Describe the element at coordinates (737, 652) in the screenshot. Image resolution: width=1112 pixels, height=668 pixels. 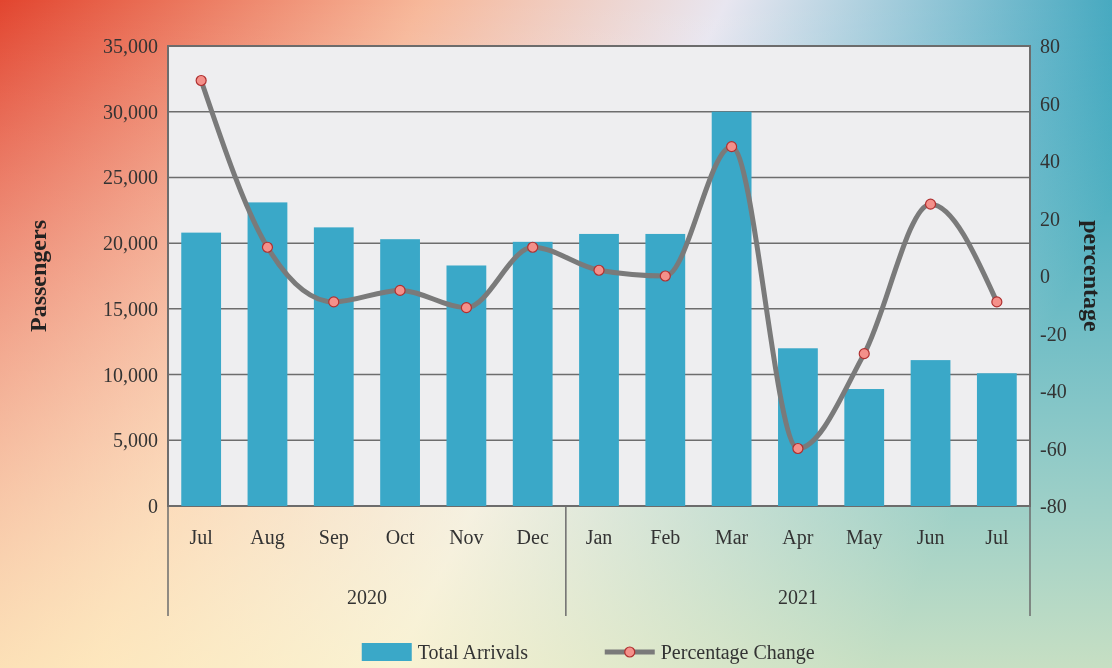
I see `legend-label: Percentage Change` at that location.